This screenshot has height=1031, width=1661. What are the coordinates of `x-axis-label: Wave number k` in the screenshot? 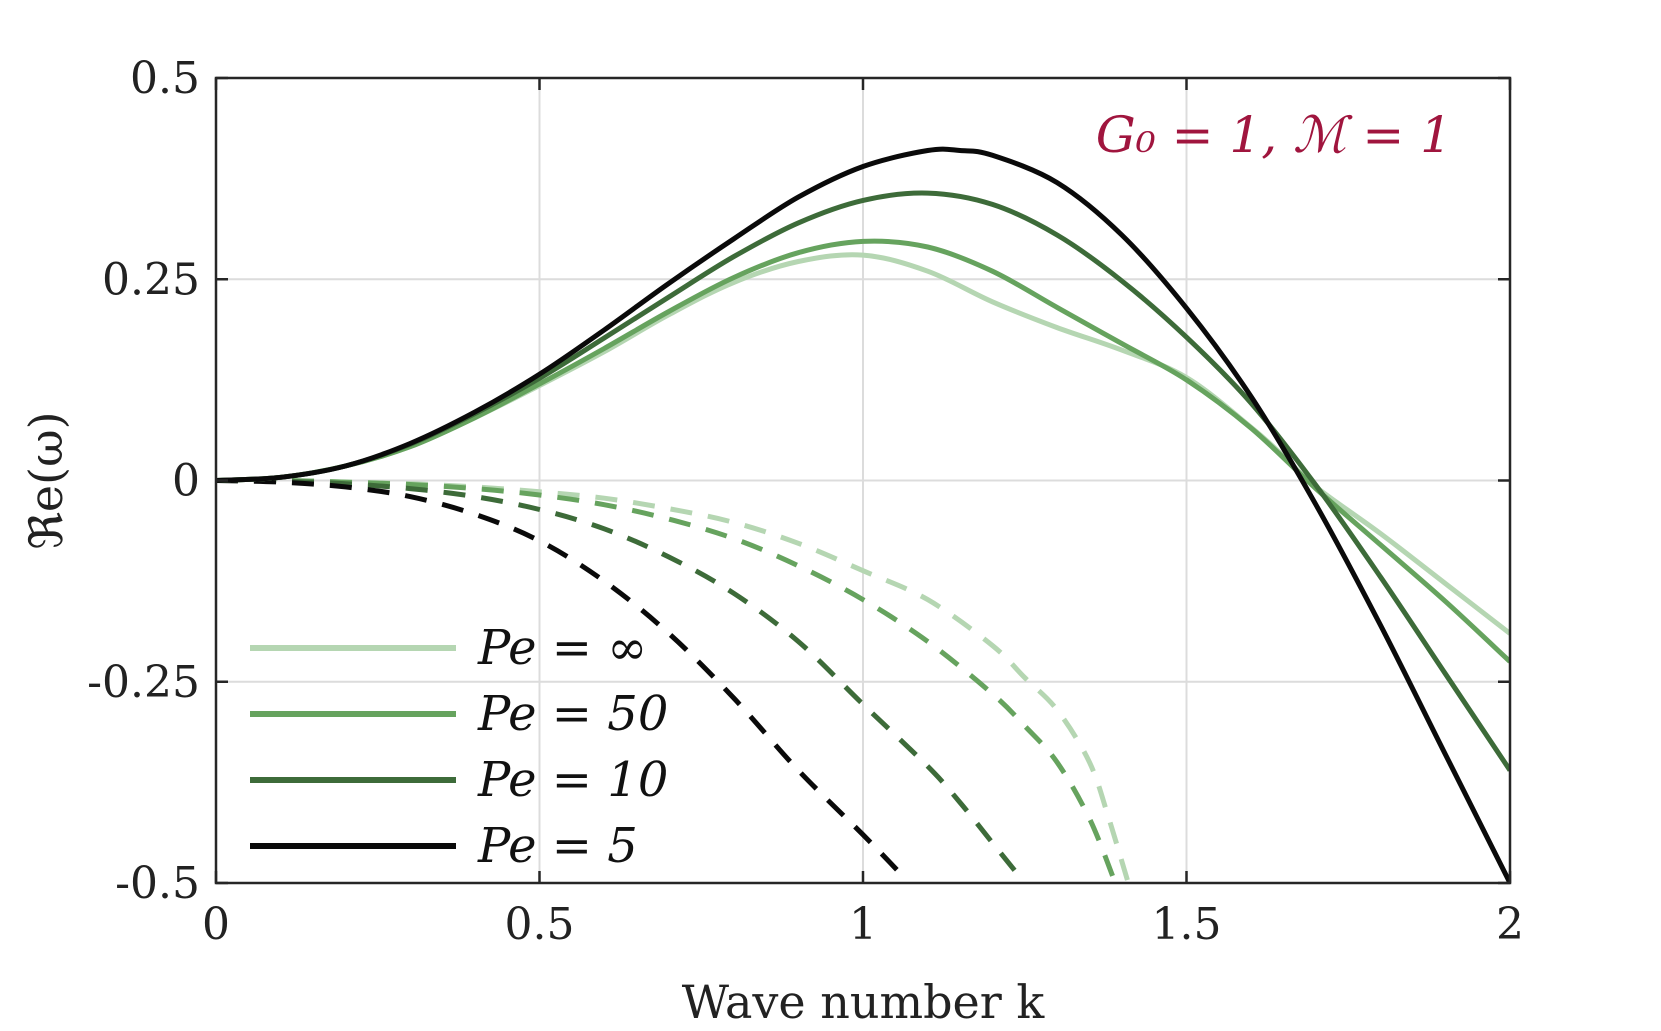 It's located at (864, 1002).